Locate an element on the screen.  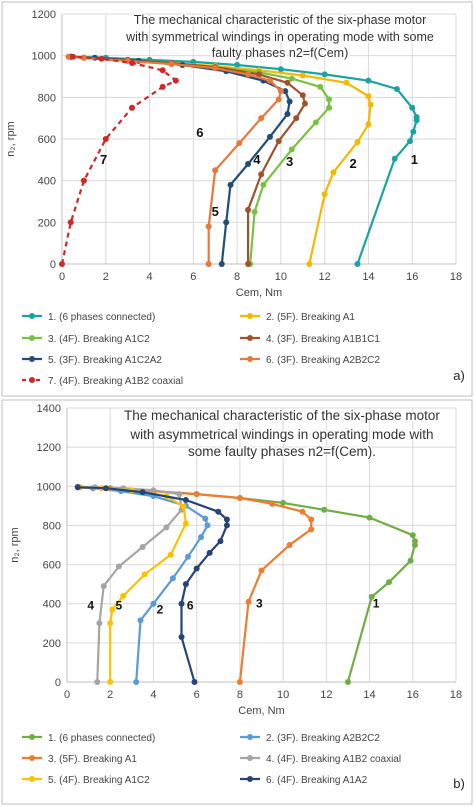
legend-item-5: 5. (4F). Breaking A1C2 is located at coordinates (99, 780).